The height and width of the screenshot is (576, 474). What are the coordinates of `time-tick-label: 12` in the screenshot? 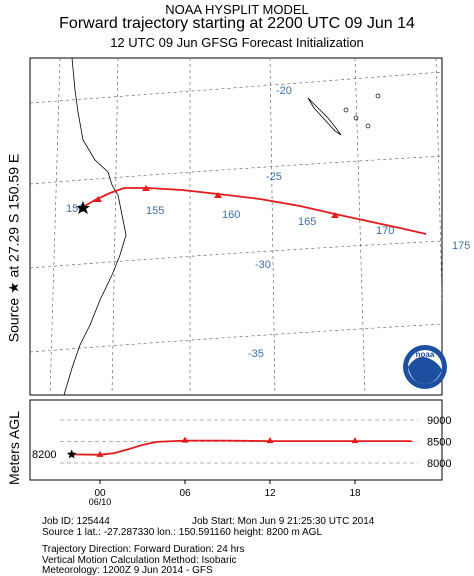 It's located at (270, 493).